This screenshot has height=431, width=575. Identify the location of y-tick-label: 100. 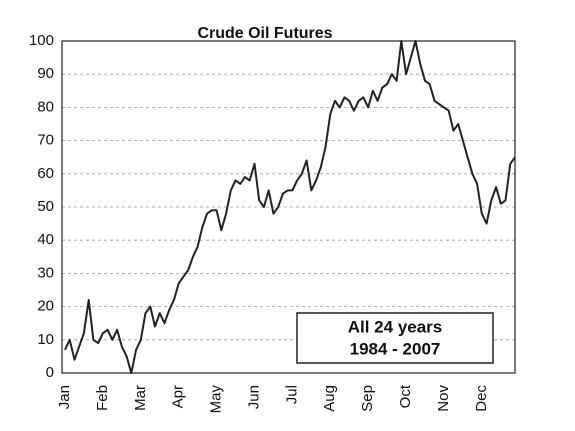
(41, 40).